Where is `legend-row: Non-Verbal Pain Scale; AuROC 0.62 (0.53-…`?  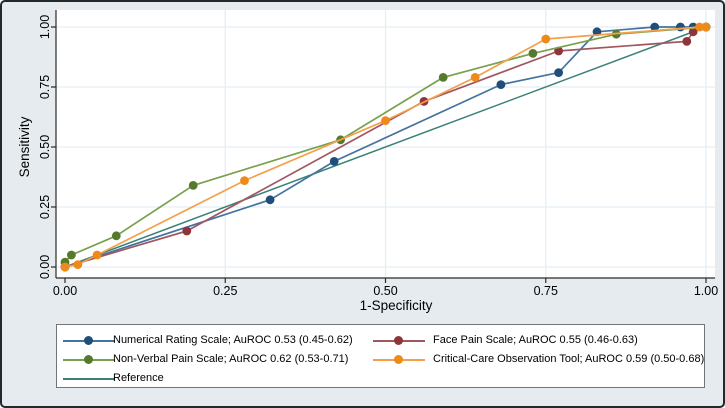 legend-row: Non-Verbal Pain Scale; AuROC 0.62 (0.53-… is located at coordinates (380, 359).